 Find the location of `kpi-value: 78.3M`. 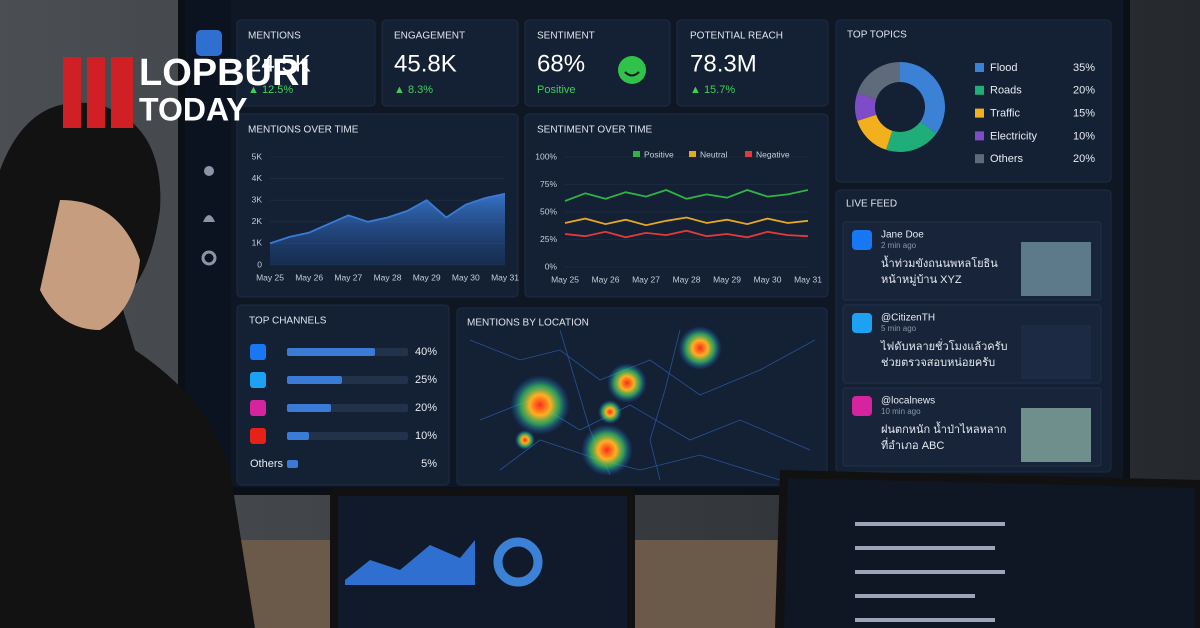

kpi-value: 78.3M is located at coordinates (723, 63).